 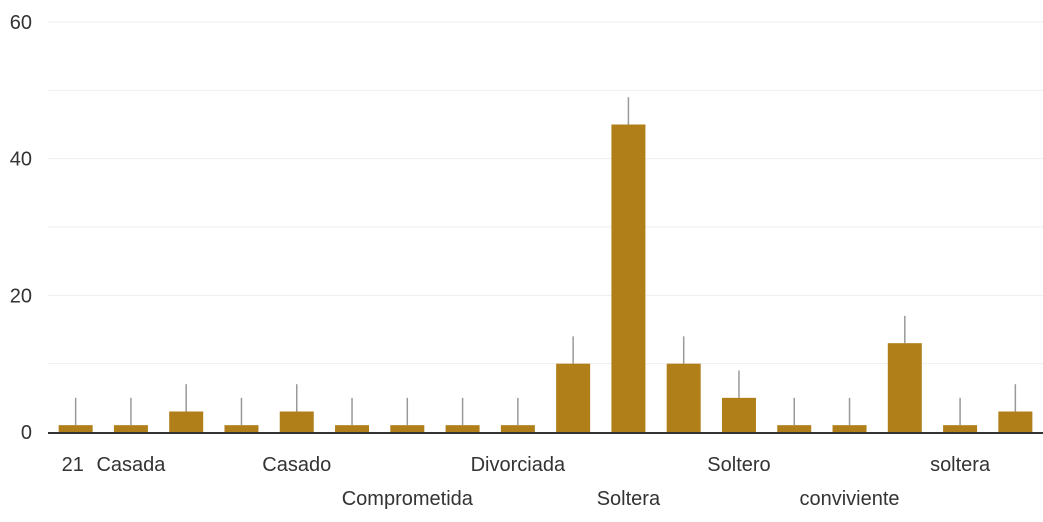 What do you see at coordinates (26, 433) in the screenshot?
I see `y-tick-label: 0` at bounding box center [26, 433].